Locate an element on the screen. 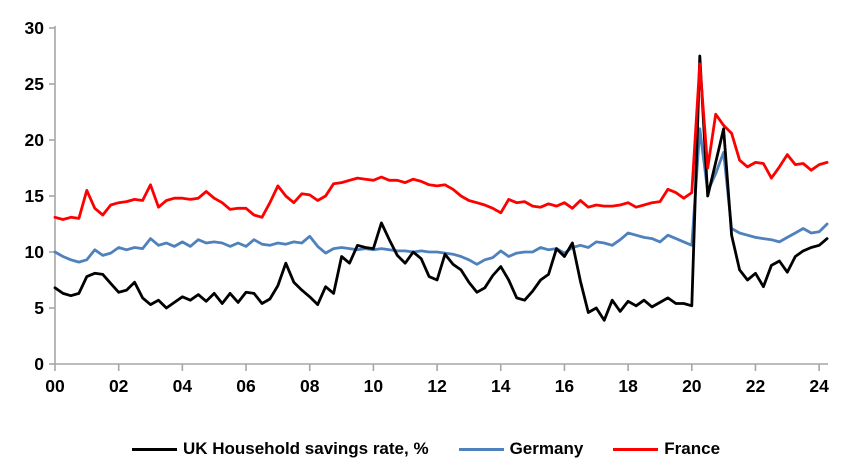 The image size is (852, 476). x-axis-tick-label: 10 is located at coordinates (374, 386).